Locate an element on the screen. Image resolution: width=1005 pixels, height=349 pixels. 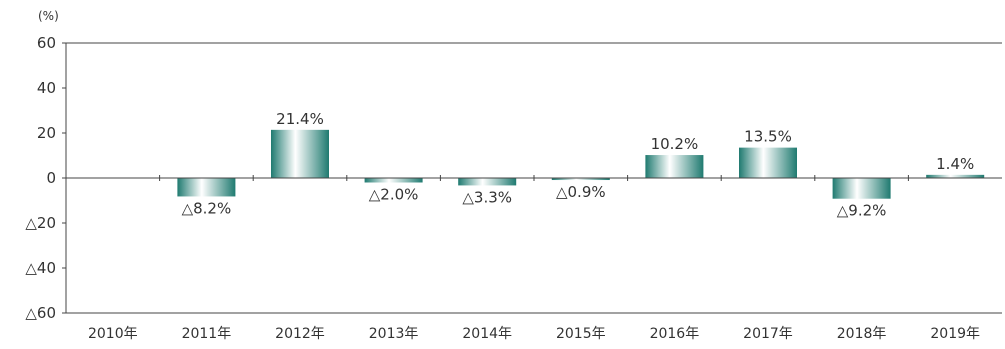
y-unit-label: (%) is located at coordinates (48, 16).